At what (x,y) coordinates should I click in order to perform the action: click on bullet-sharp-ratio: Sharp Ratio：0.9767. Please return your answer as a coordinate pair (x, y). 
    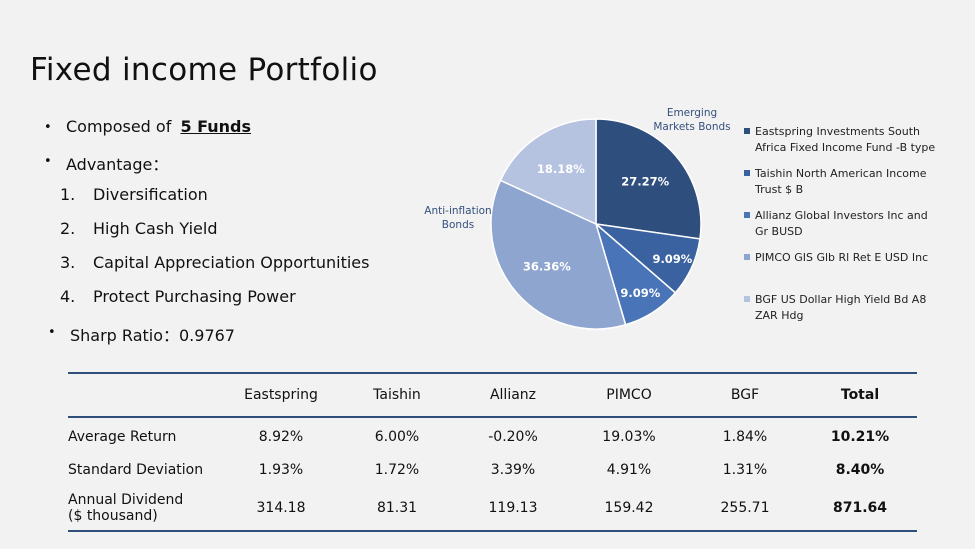
    Looking at the image, I should click on (152, 335).